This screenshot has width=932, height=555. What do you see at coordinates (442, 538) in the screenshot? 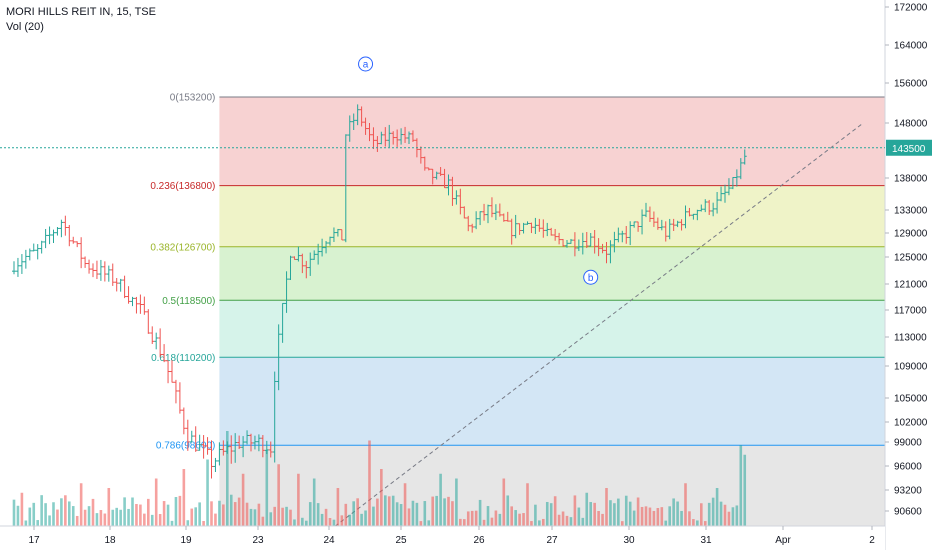
I see `time-axis-bg` at bounding box center [442, 538].